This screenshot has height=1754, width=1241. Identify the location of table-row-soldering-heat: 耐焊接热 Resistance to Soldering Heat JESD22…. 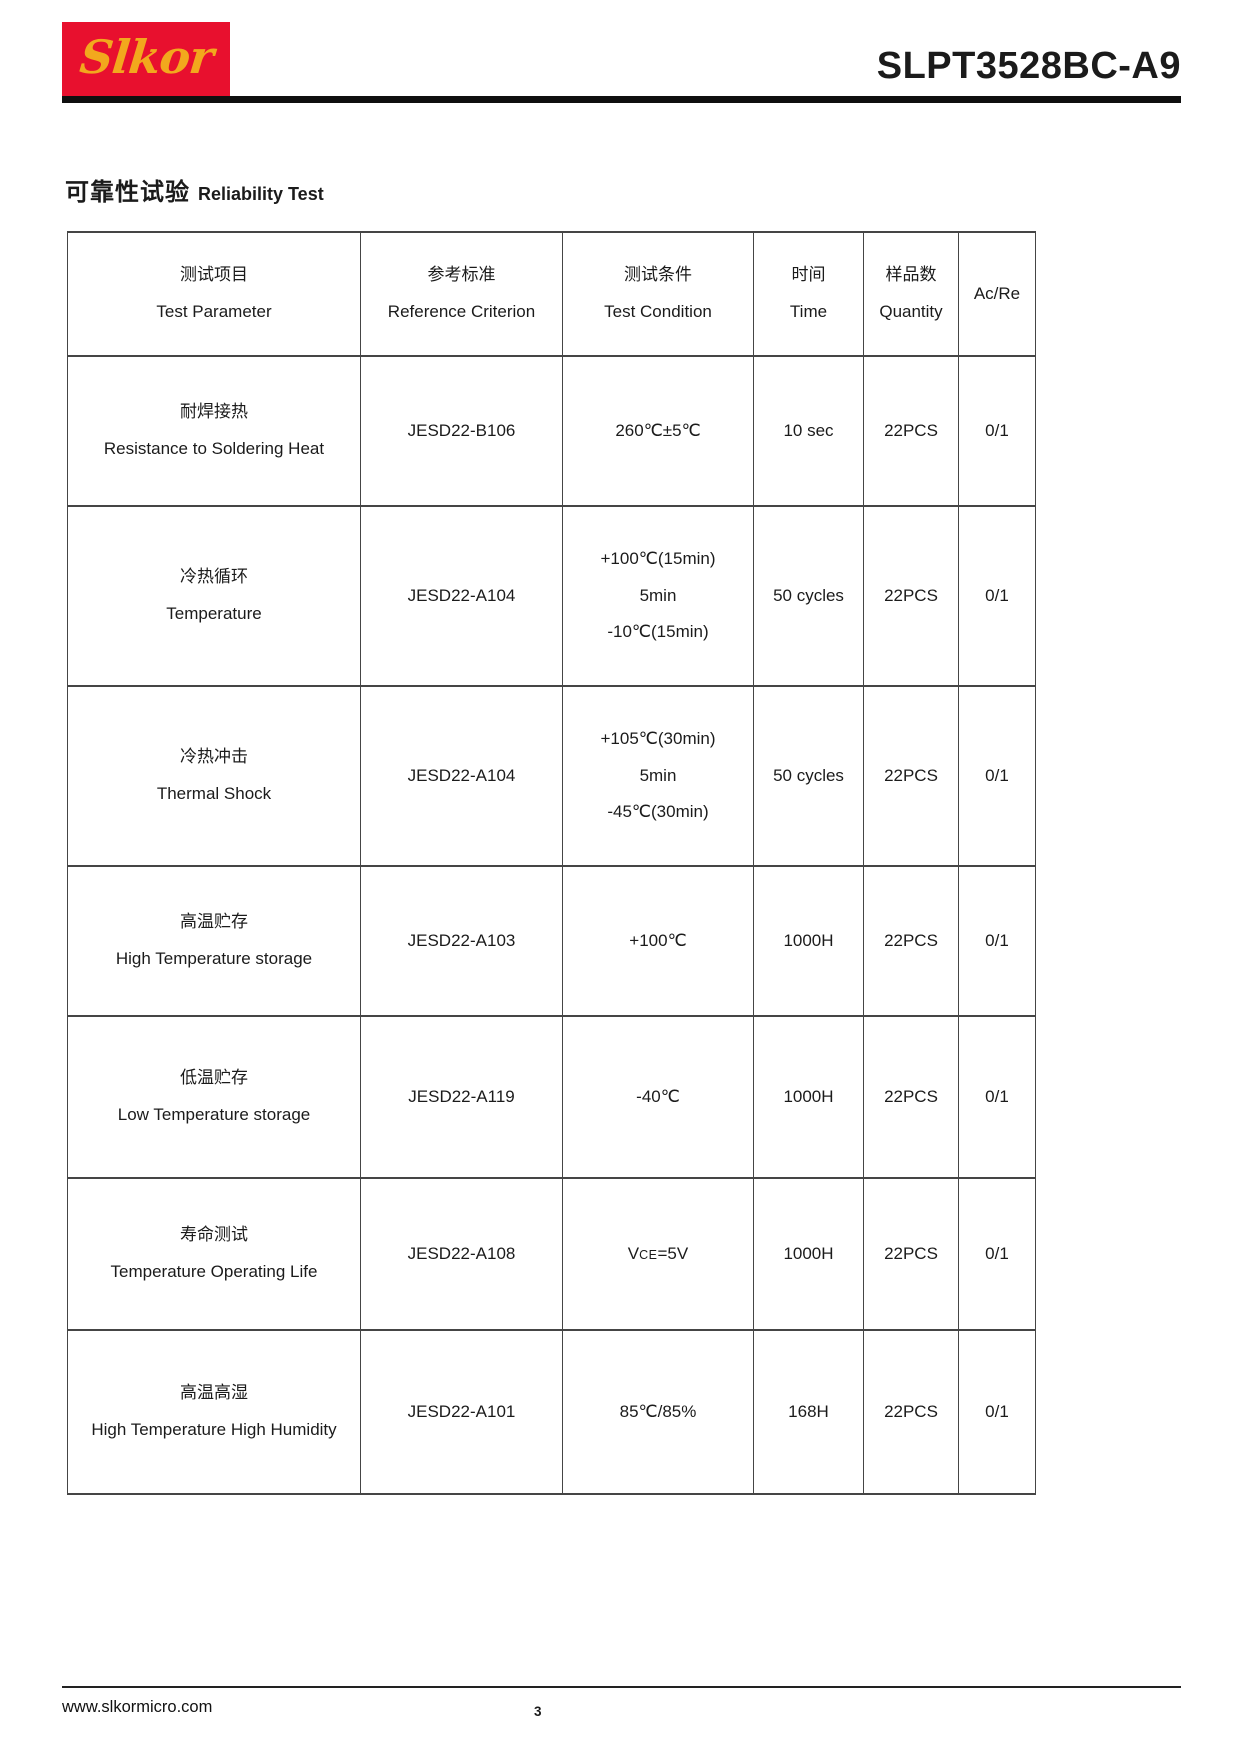
(551, 431).